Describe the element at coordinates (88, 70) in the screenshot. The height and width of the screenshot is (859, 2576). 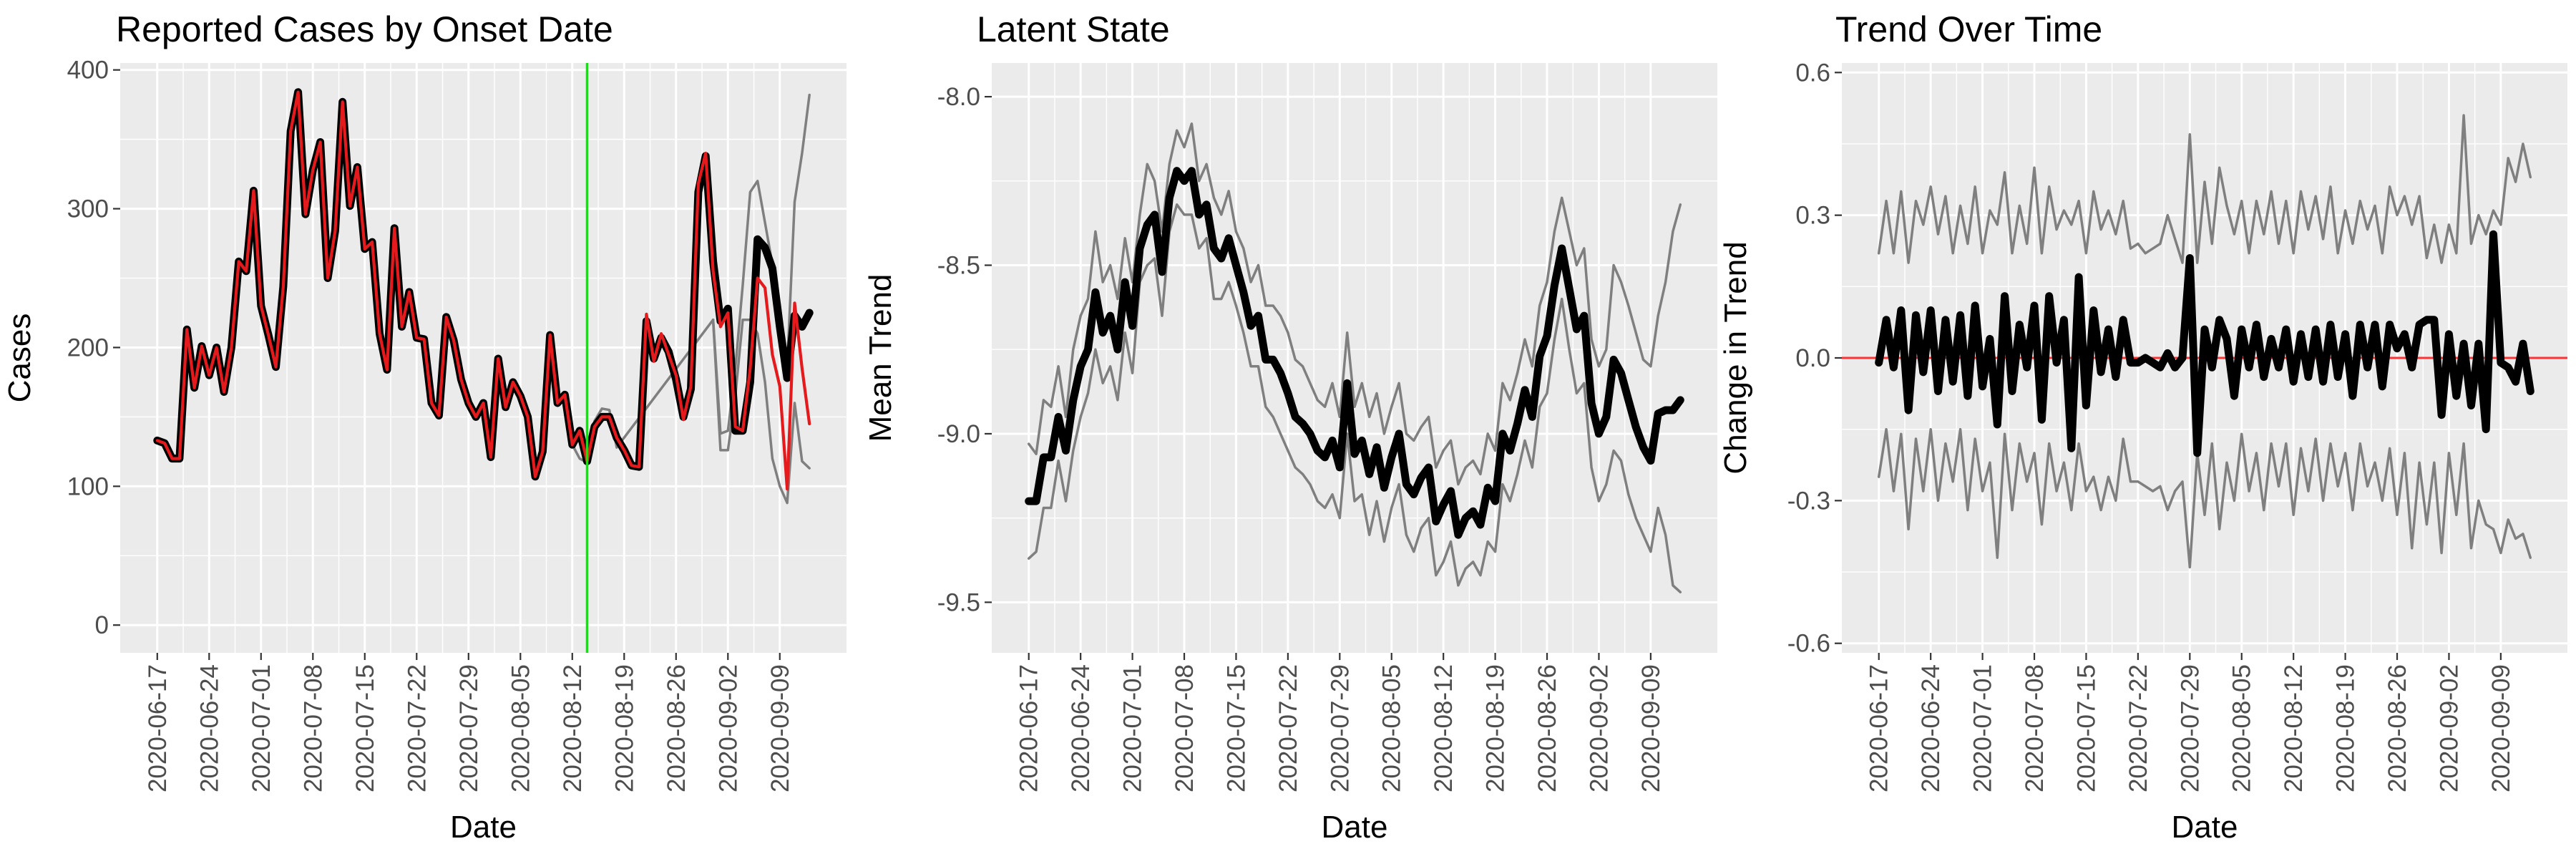
I see `y-tick-label: 400` at that location.